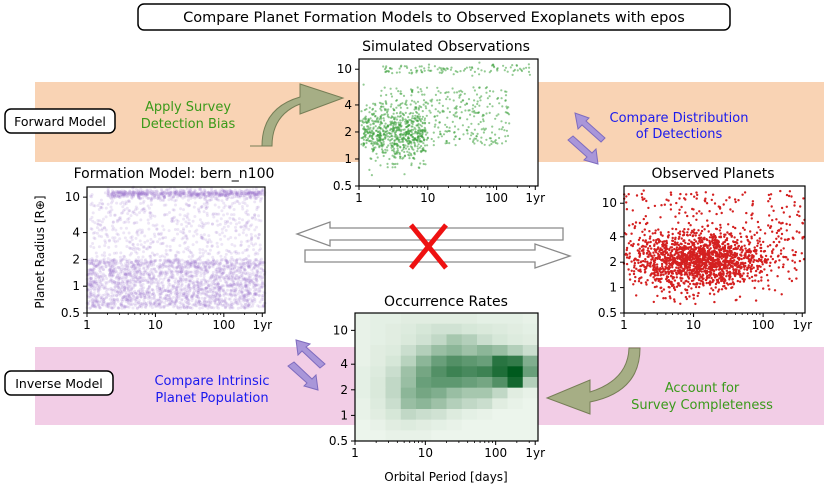 This screenshot has width=830, height=491. What do you see at coordinates (211, 398) in the screenshot?
I see `compare-intrinsic-line2: Planet Population` at bounding box center [211, 398].